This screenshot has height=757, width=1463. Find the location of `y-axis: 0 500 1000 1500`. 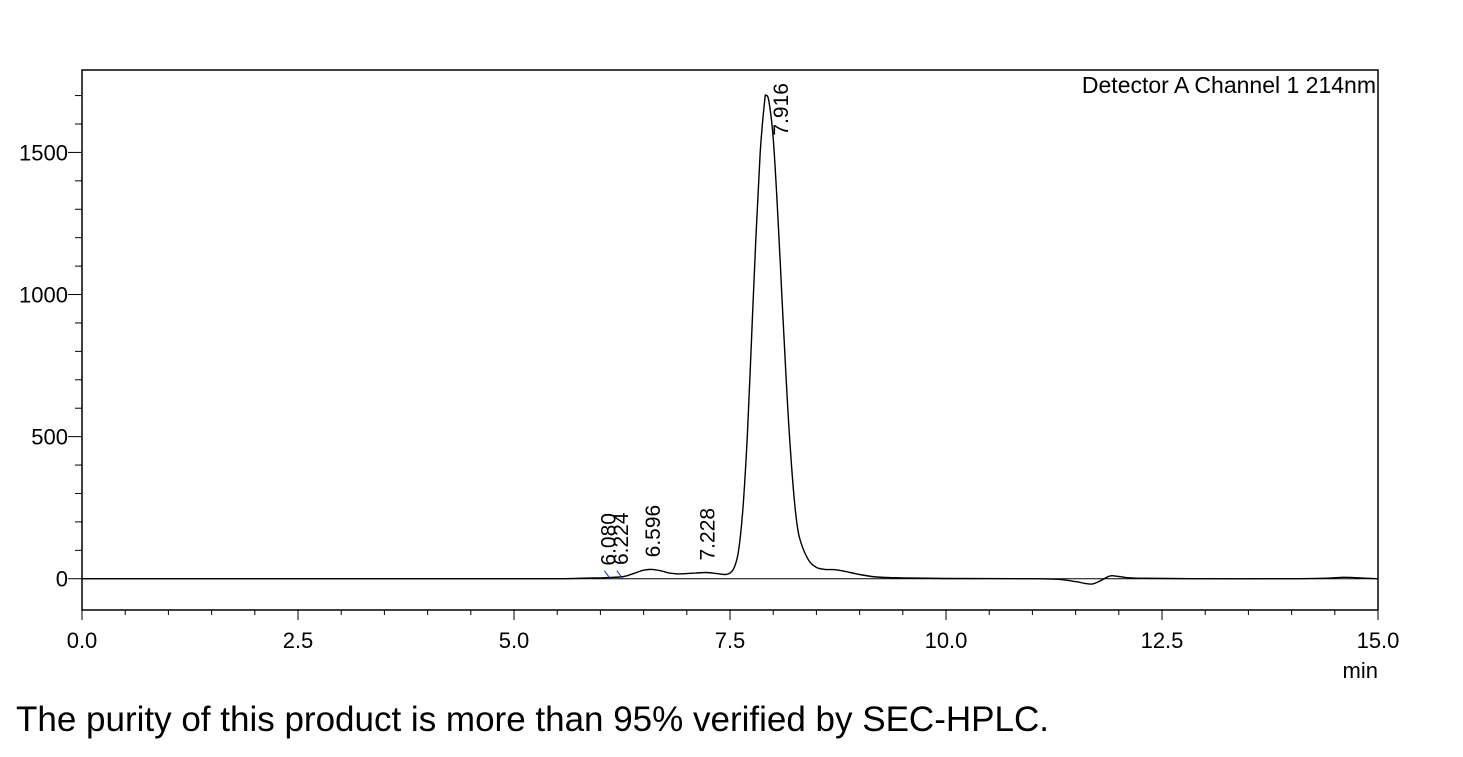

y-axis: 0 500 1000 1500 is located at coordinates (50, 343).